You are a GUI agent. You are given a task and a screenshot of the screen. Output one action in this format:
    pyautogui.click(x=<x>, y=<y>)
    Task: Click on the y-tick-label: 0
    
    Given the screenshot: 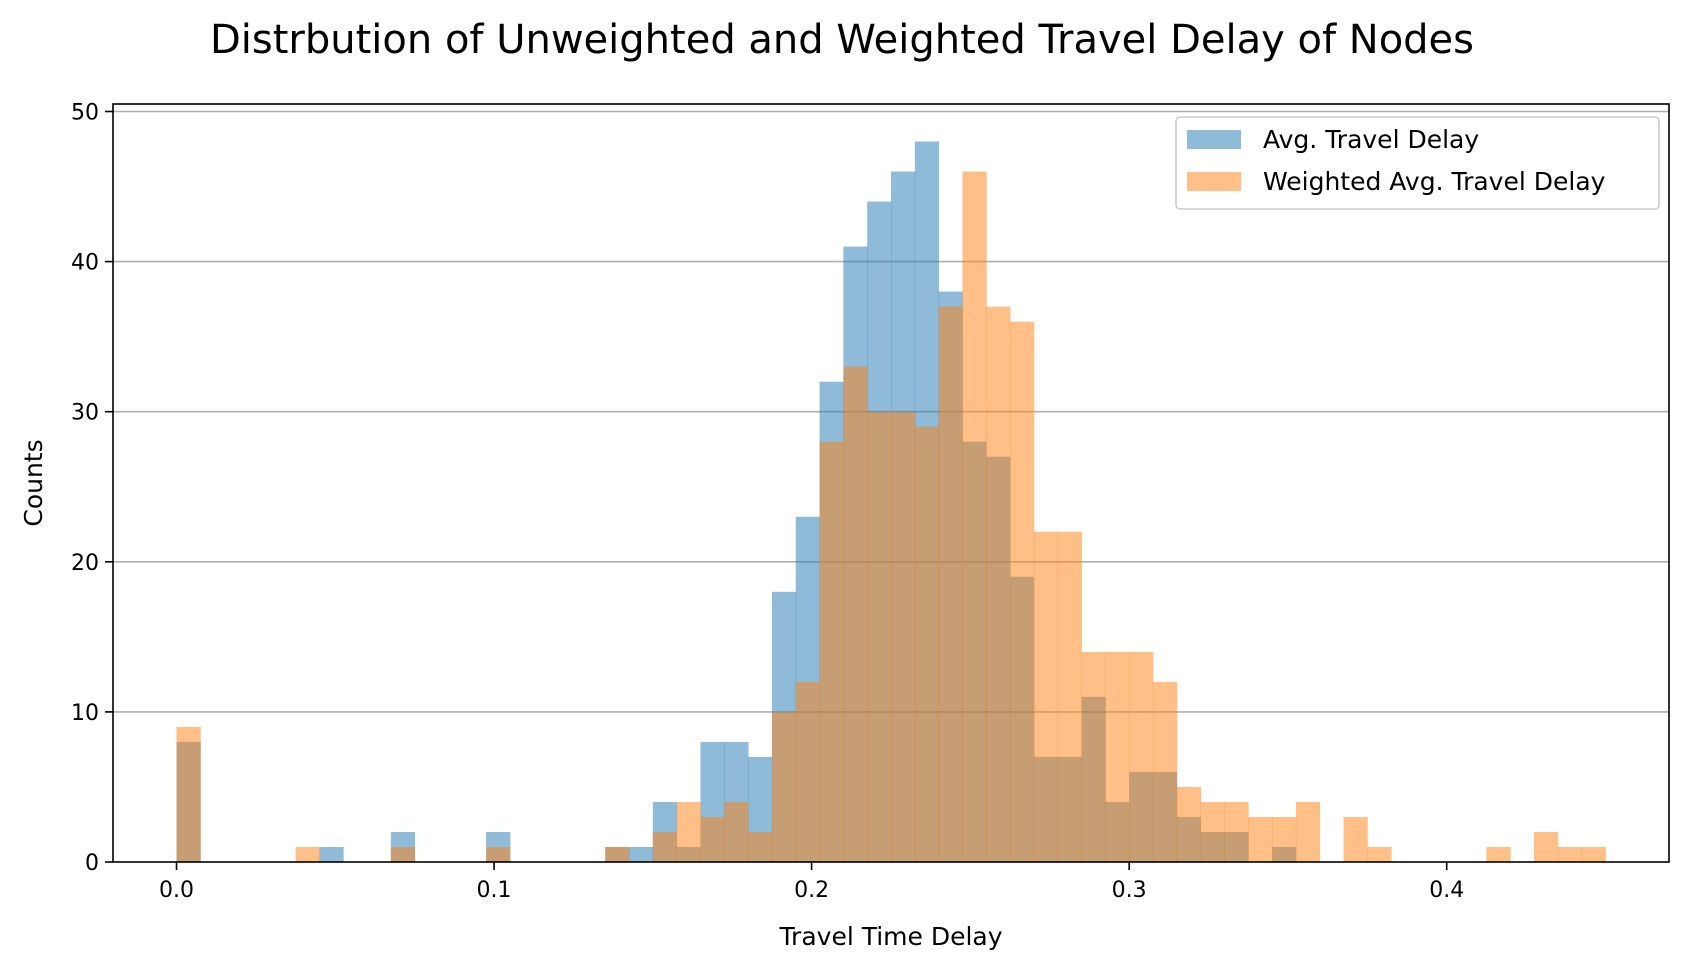 What is the action you would take?
    pyautogui.click(x=92, y=863)
    